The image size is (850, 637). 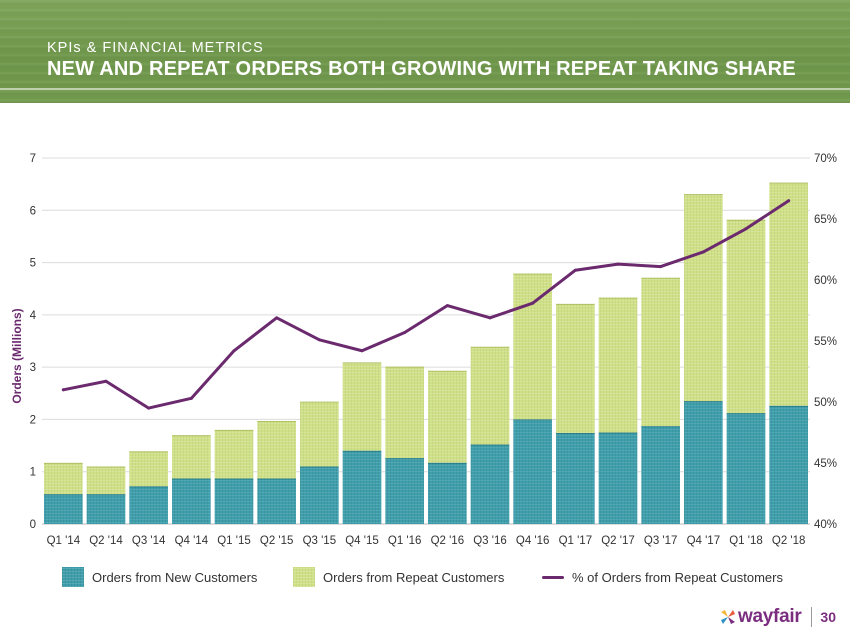 What do you see at coordinates (825, 220) in the screenshot?
I see `y2-tick-label: 65%` at bounding box center [825, 220].